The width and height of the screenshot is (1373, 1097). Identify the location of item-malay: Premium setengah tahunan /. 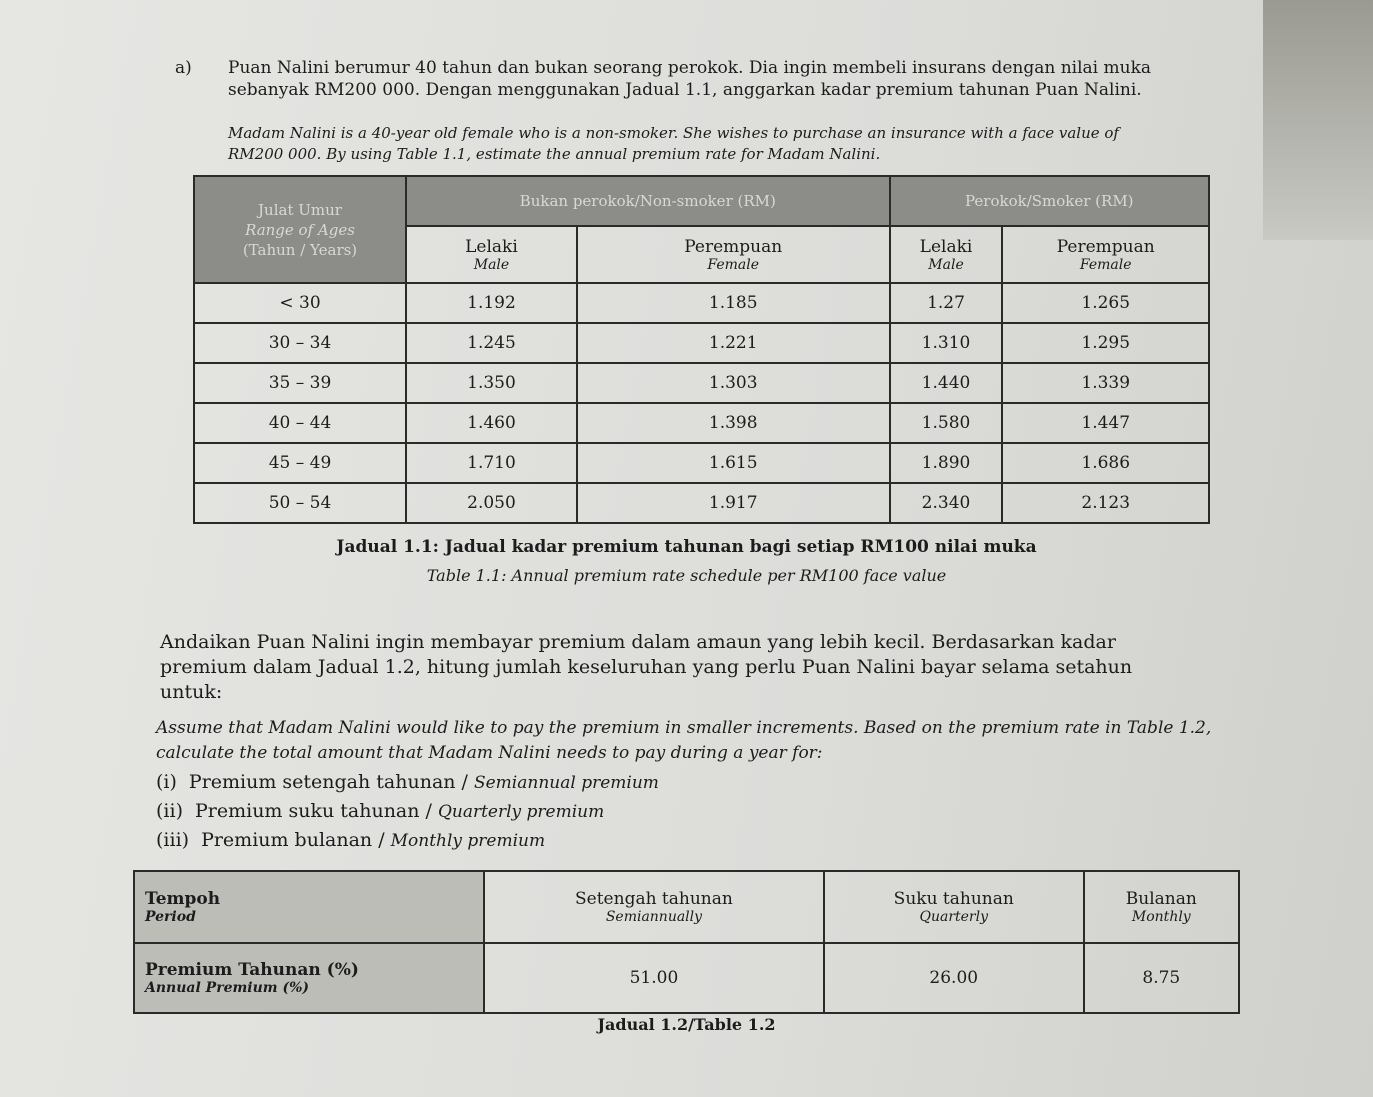
(328, 782).